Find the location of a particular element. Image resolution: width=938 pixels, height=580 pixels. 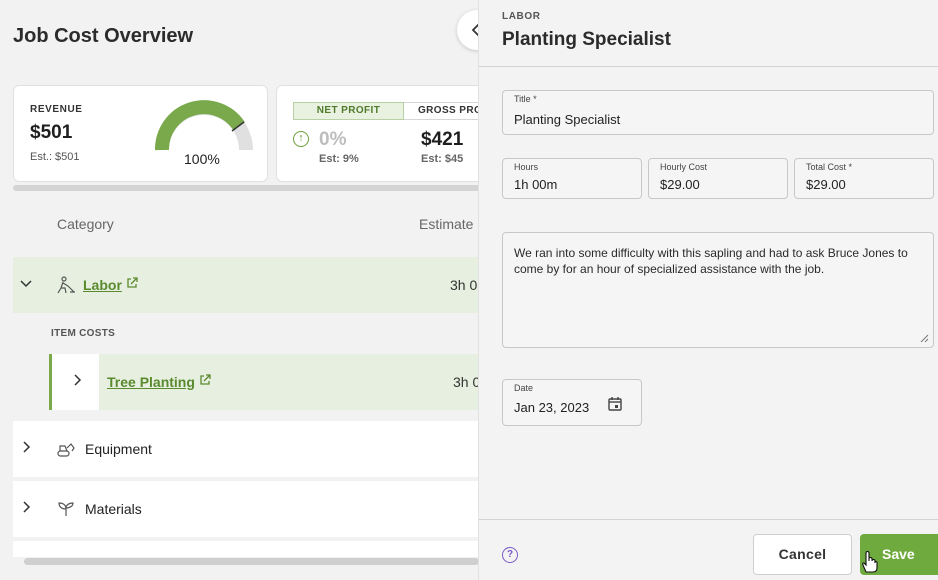

excavator-icon is located at coordinates (66, 450).